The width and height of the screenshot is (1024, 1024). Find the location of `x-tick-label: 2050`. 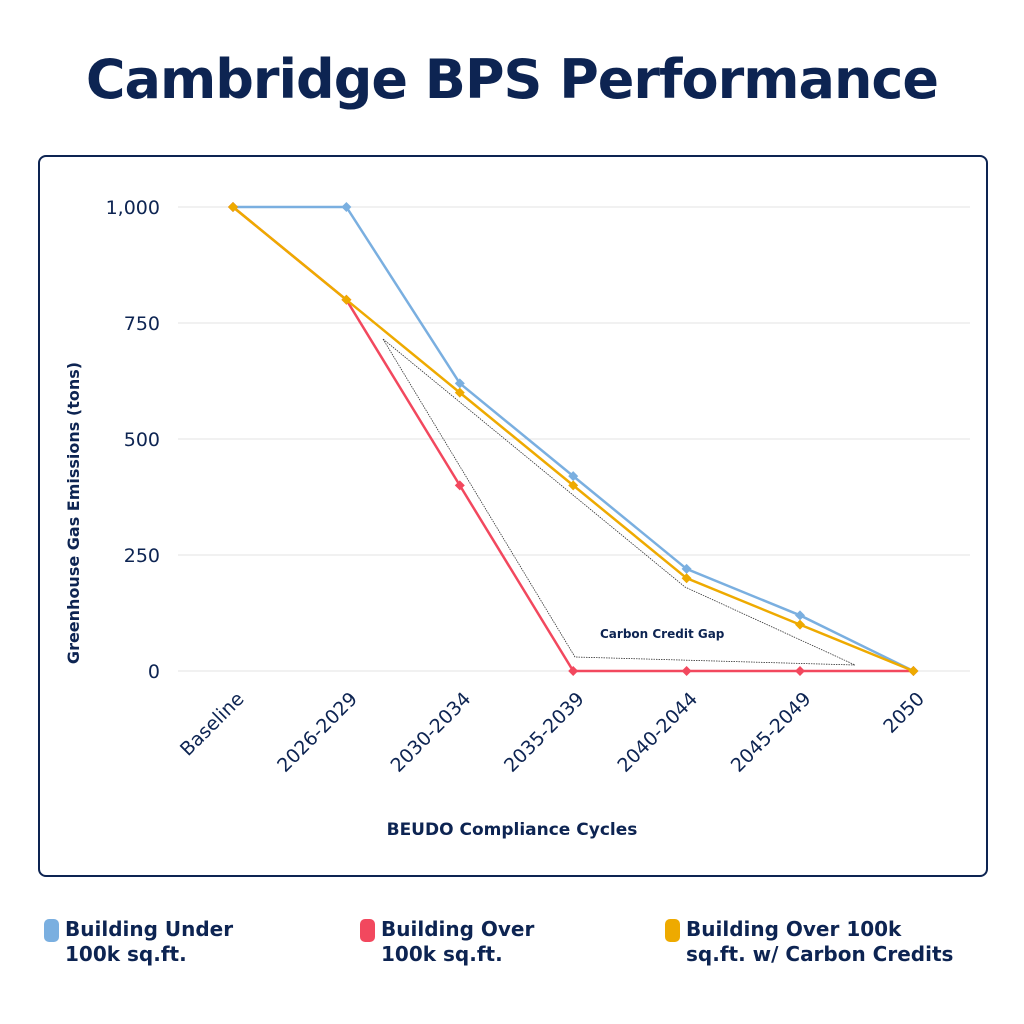

x-tick-label: 2050 is located at coordinates (904, 713).